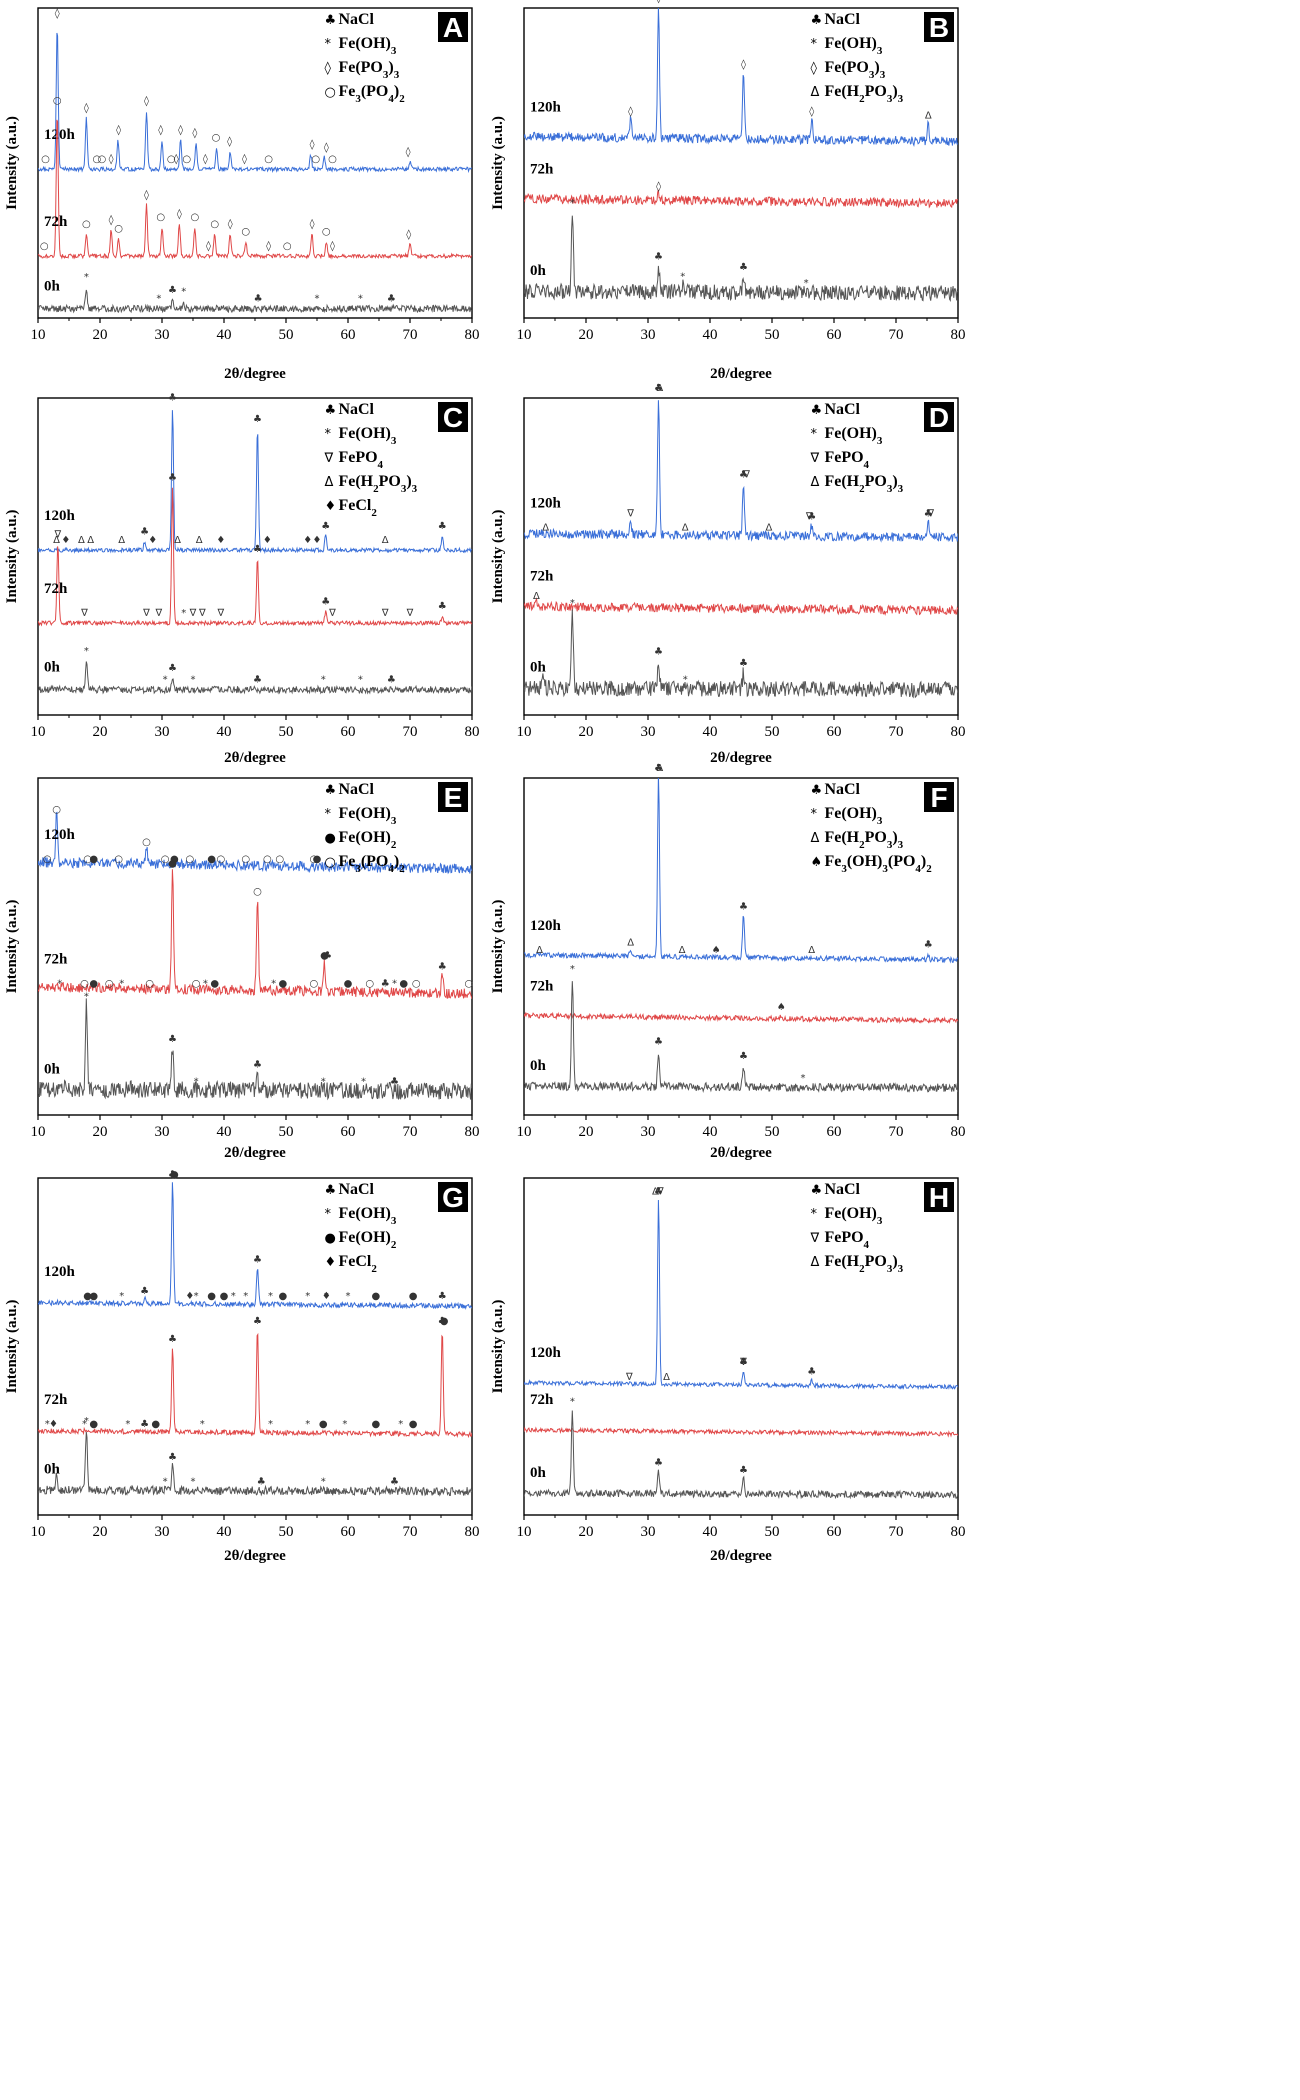 The height and width of the screenshot is (2100, 1300). Describe the element at coordinates (189, 1296) in the screenshot. I see `peak-marker: ♦` at that location.